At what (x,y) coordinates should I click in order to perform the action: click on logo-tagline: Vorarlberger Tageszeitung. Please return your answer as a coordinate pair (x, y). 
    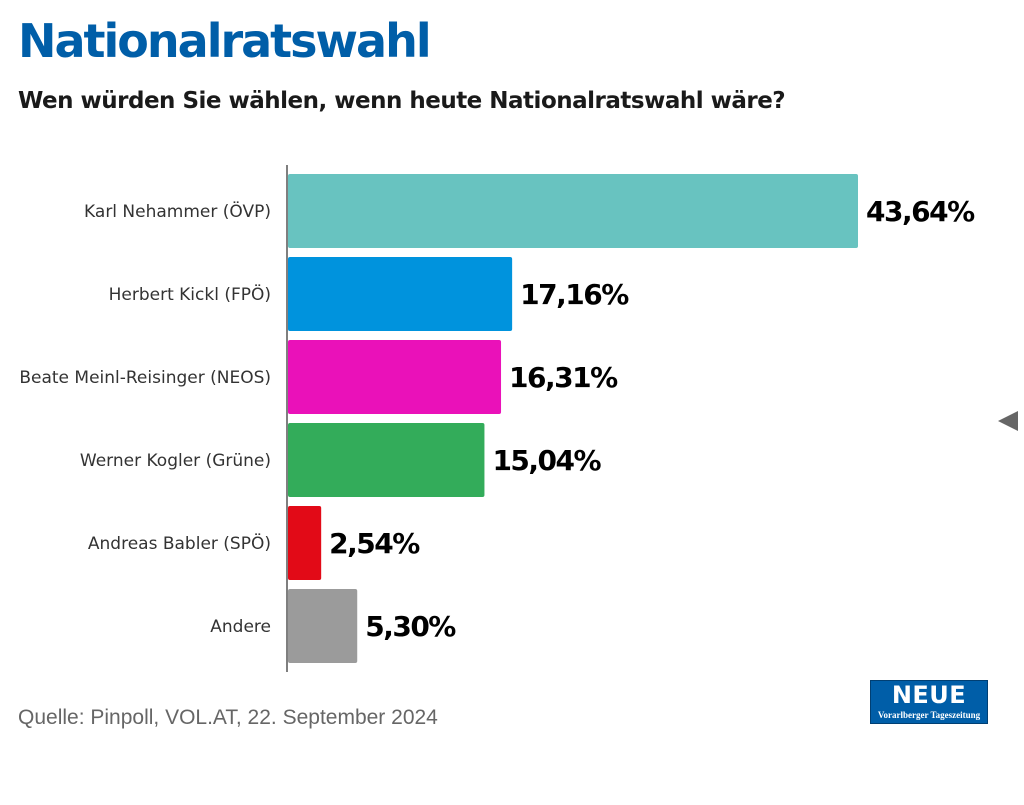
    Looking at the image, I should click on (929, 715).